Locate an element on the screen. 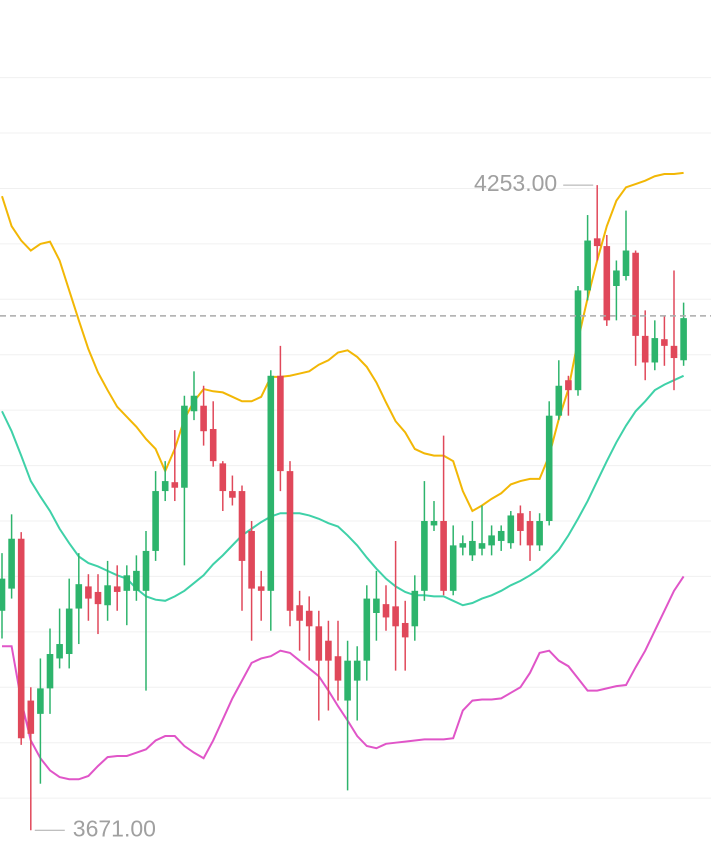  annotation-label: 4253.00 is located at coordinates (515, 183).